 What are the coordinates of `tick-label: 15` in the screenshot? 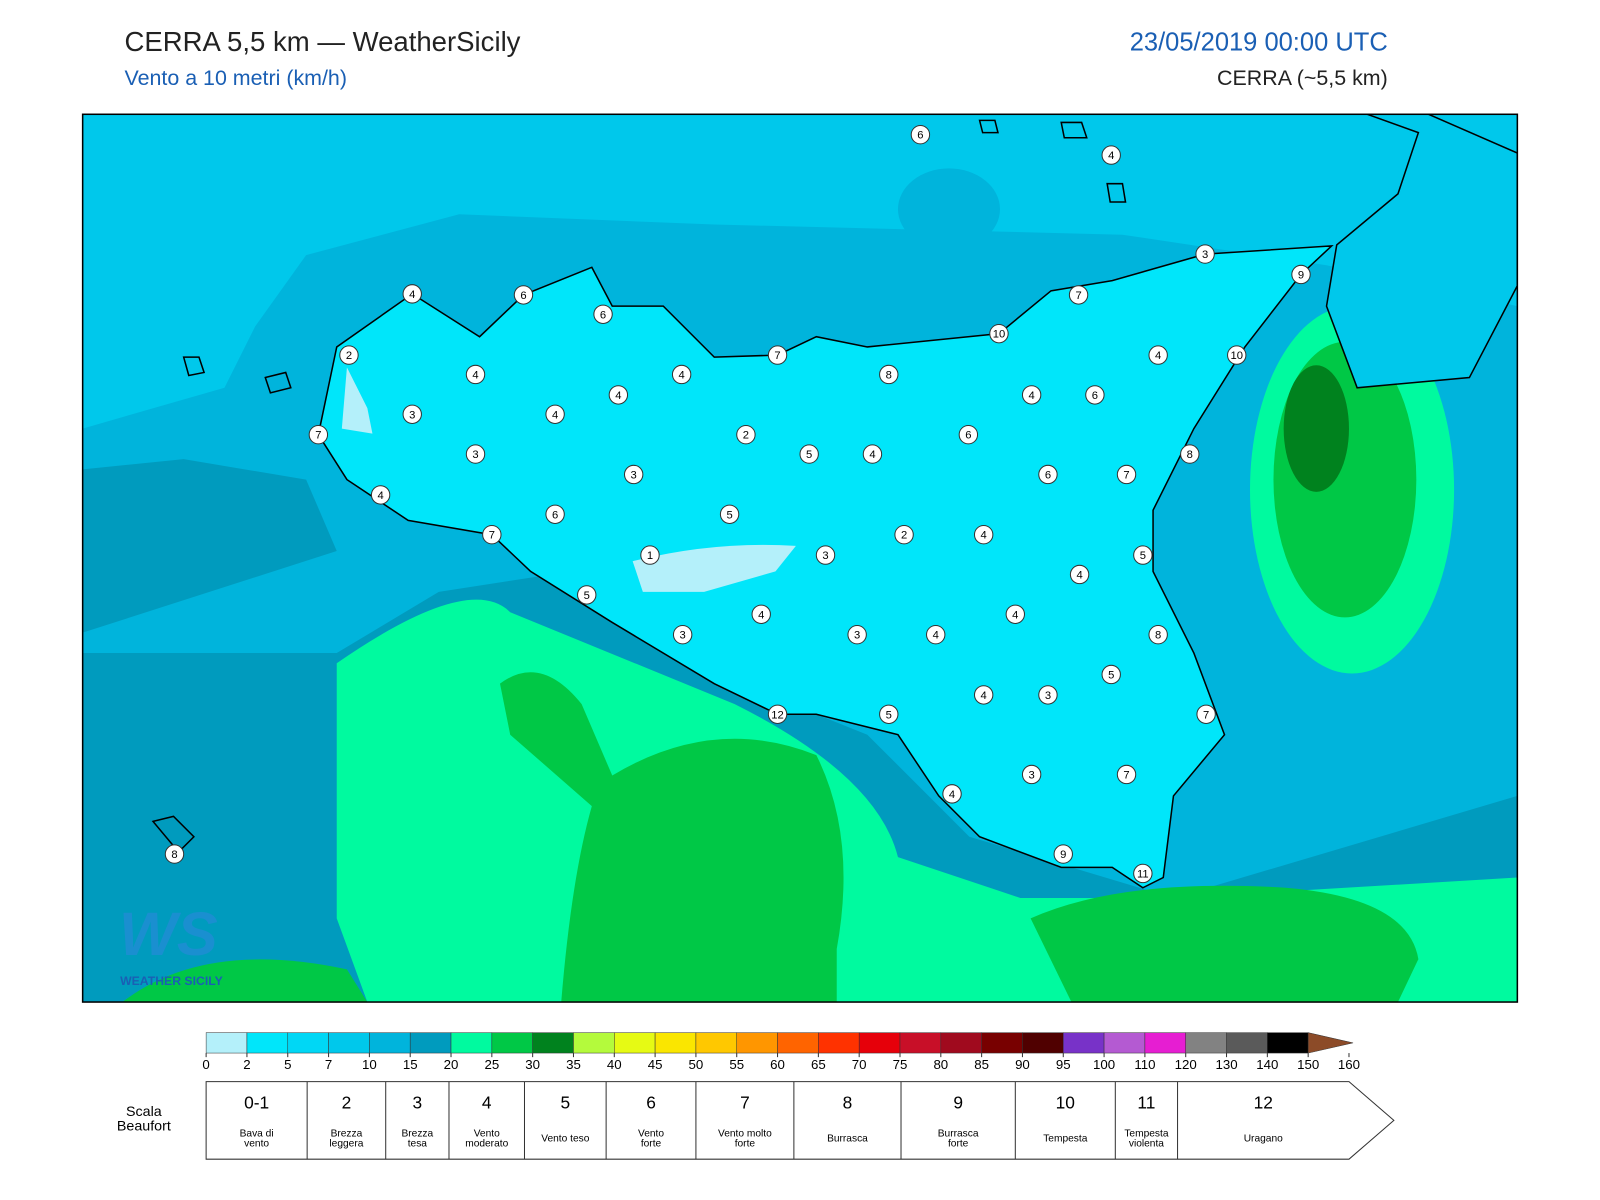 It's located at (410, 1064).